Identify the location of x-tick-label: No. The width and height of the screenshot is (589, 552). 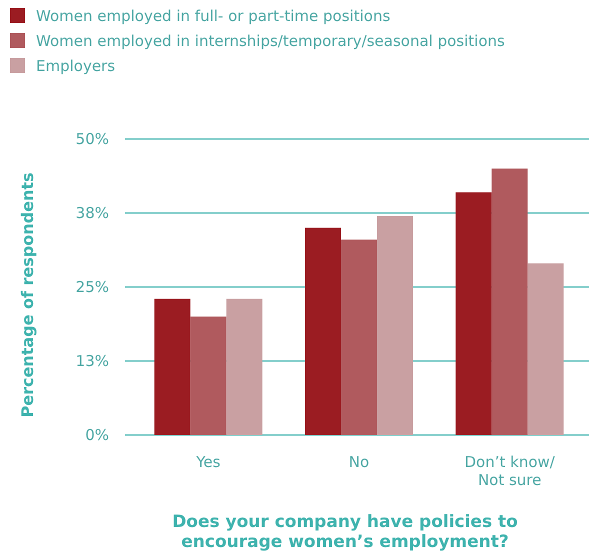
(359, 462).